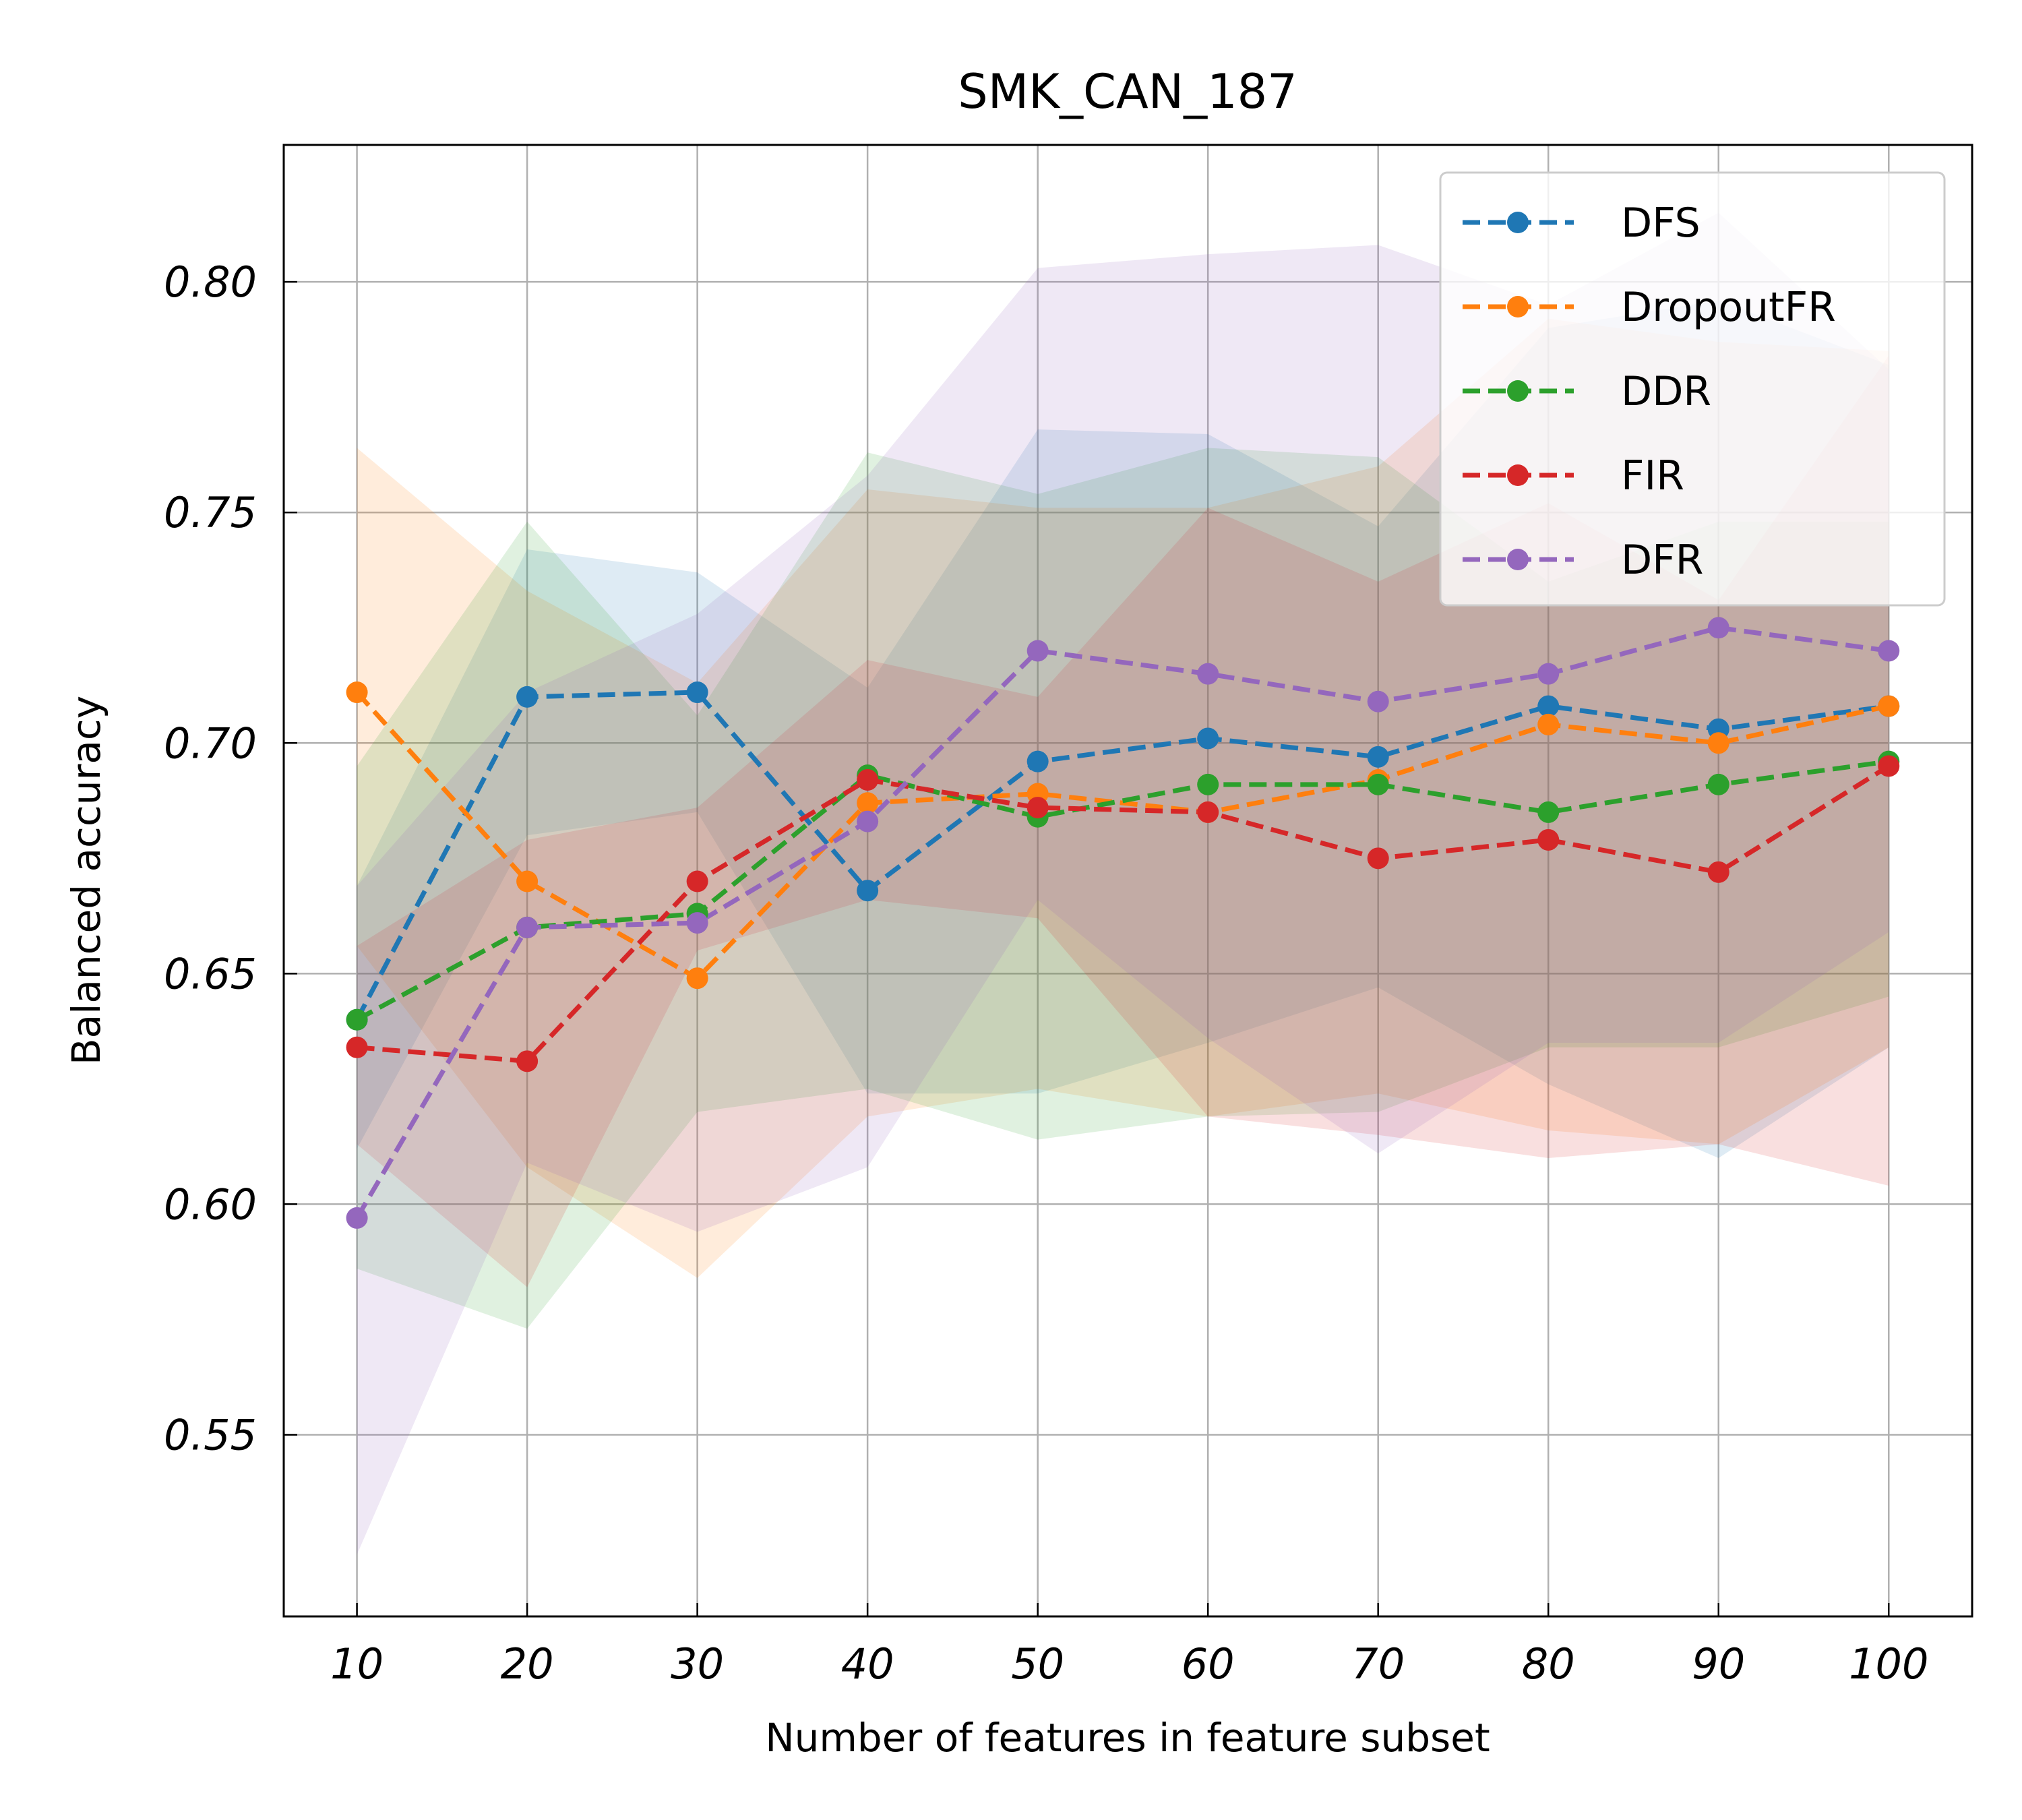 This screenshot has height=1820, width=2022. Describe the element at coordinates (1127, 1738) in the screenshot. I see `x-axis-label: Number of features in feature subset` at that location.